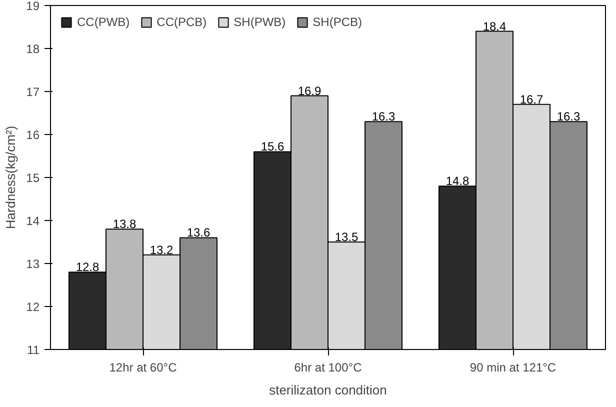 The height and width of the screenshot is (407, 616). What do you see at coordinates (10, 178) in the screenshot?
I see `y-axis-title: Hardness(kg/cm²)` at bounding box center [10, 178].